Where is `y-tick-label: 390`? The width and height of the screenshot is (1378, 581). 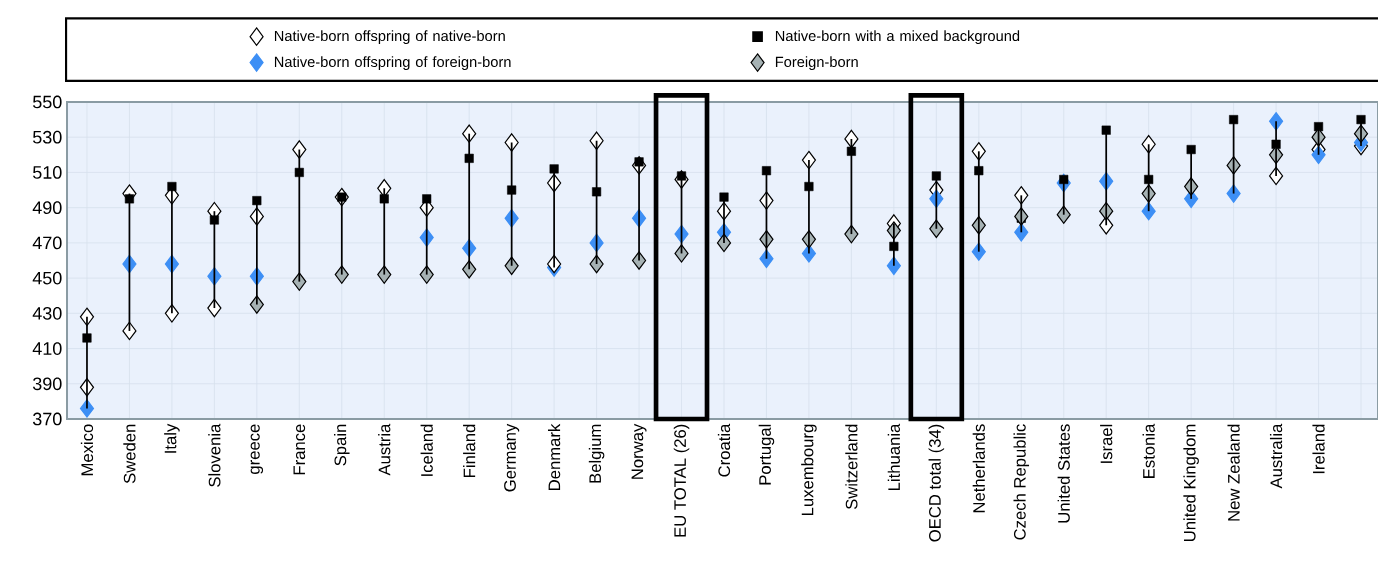 y-tick-label: 390 is located at coordinates (47, 384).